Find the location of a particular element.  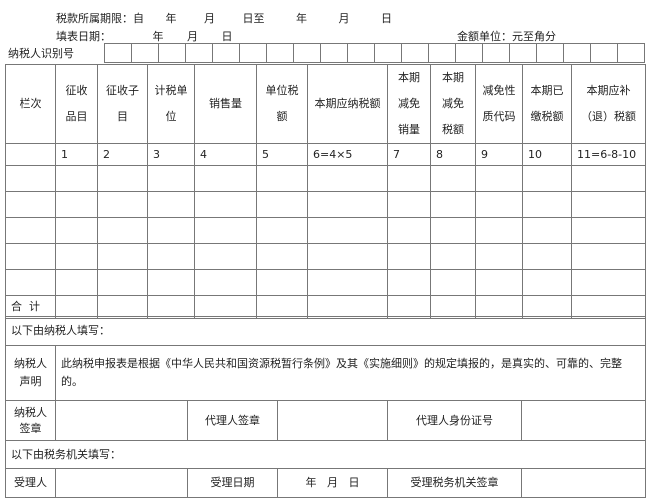

agent-id-field is located at coordinates (583, 420).